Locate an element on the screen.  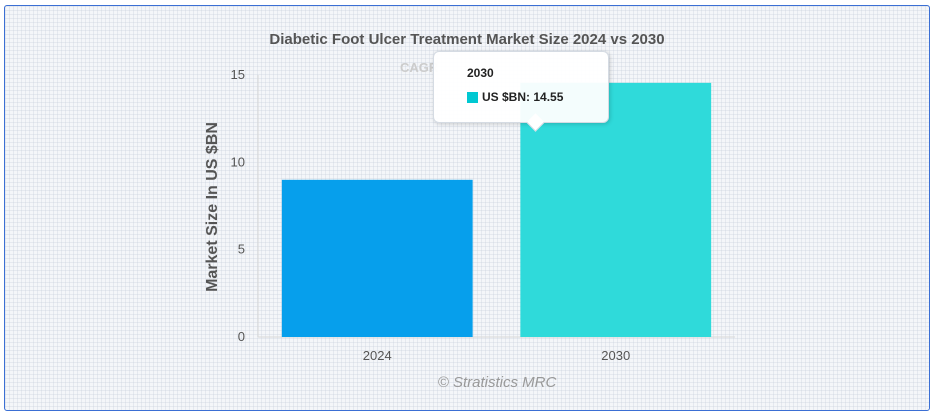
tooltip-title: 2030 is located at coordinates (480, 73).